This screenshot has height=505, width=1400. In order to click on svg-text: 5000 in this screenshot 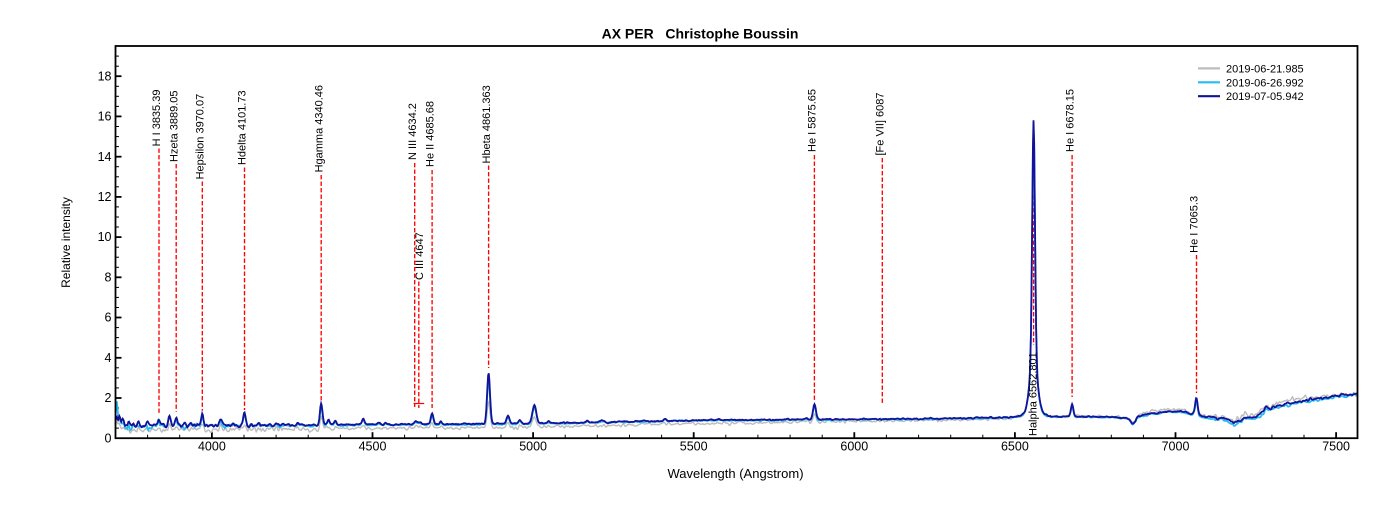, I will do `click(533, 447)`.